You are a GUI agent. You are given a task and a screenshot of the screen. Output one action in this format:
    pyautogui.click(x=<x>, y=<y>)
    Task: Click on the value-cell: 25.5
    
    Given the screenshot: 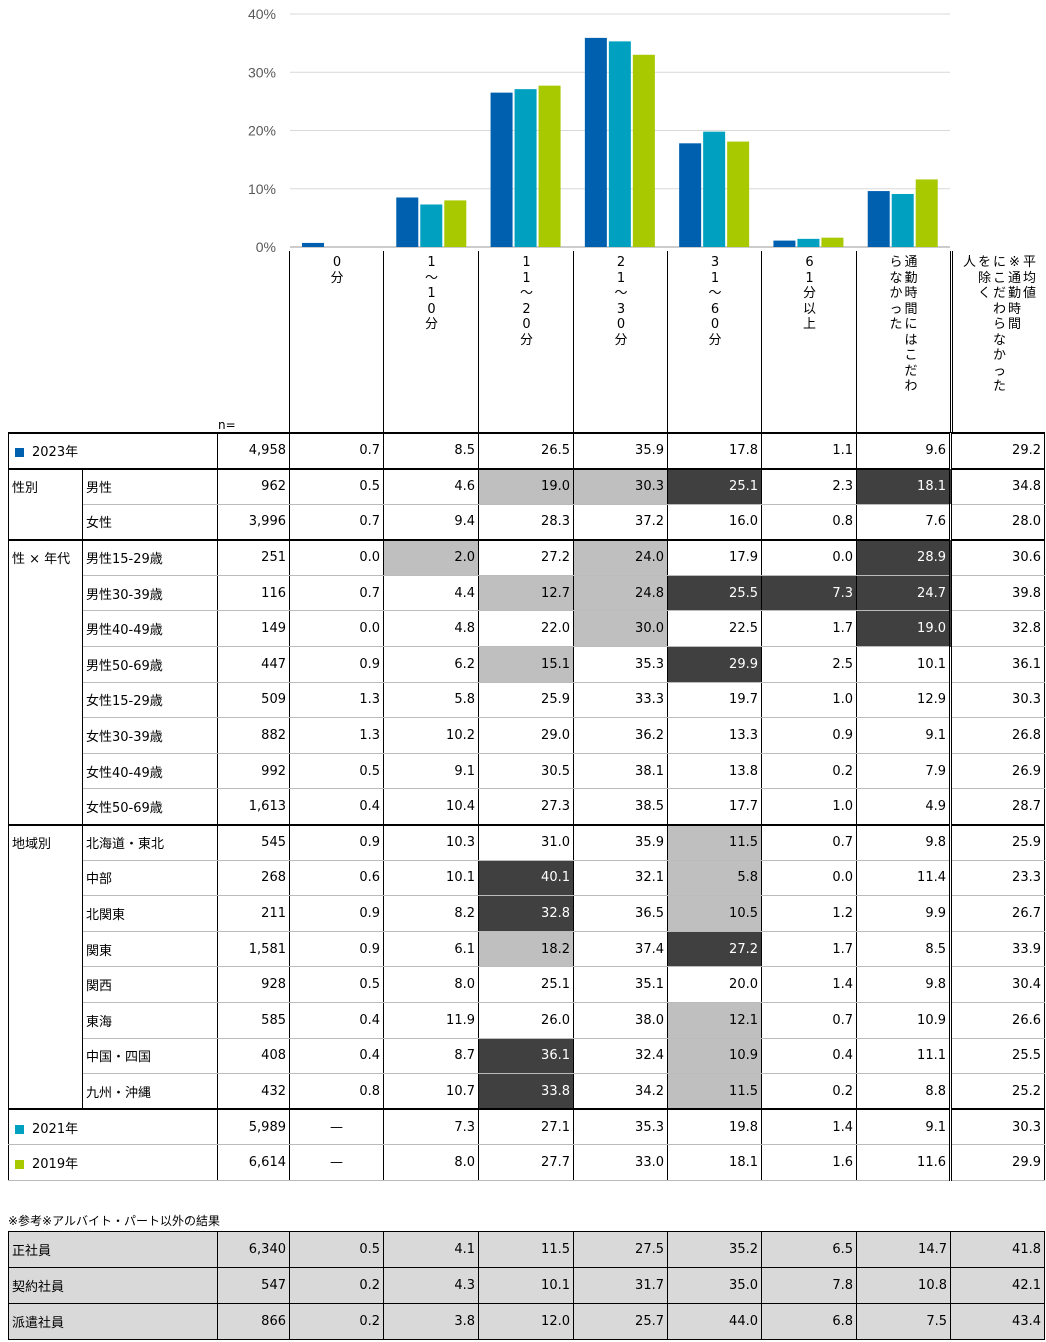 What is the action you would take?
    pyautogui.click(x=997, y=1056)
    